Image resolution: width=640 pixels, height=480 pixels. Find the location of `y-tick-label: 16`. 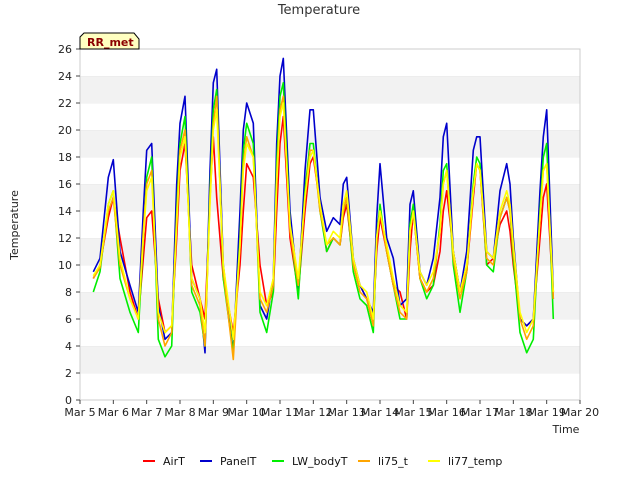

y-tick-label: 16 is located at coordinates (65, 184).